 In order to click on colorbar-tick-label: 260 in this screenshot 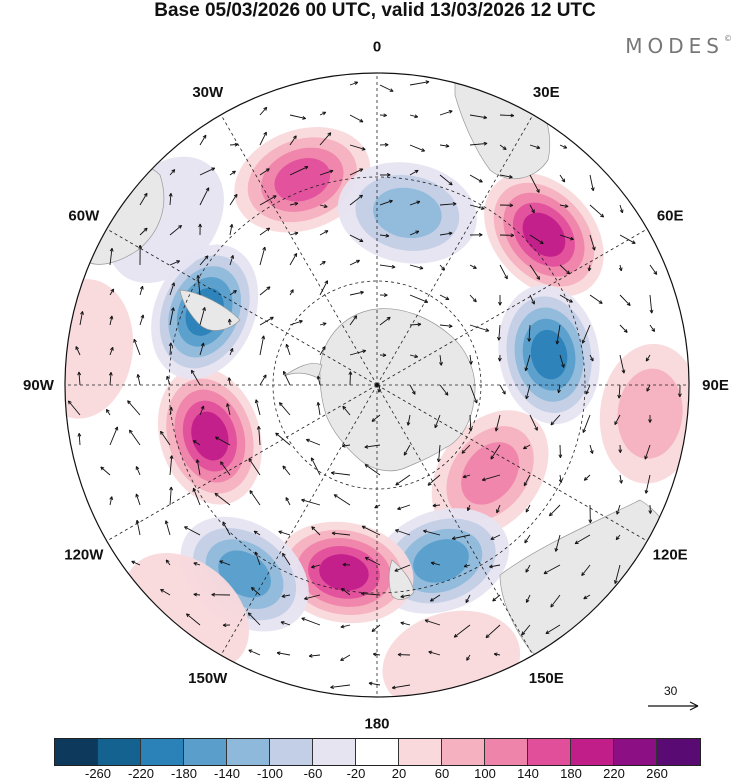, I will do `click(657, 773)`.